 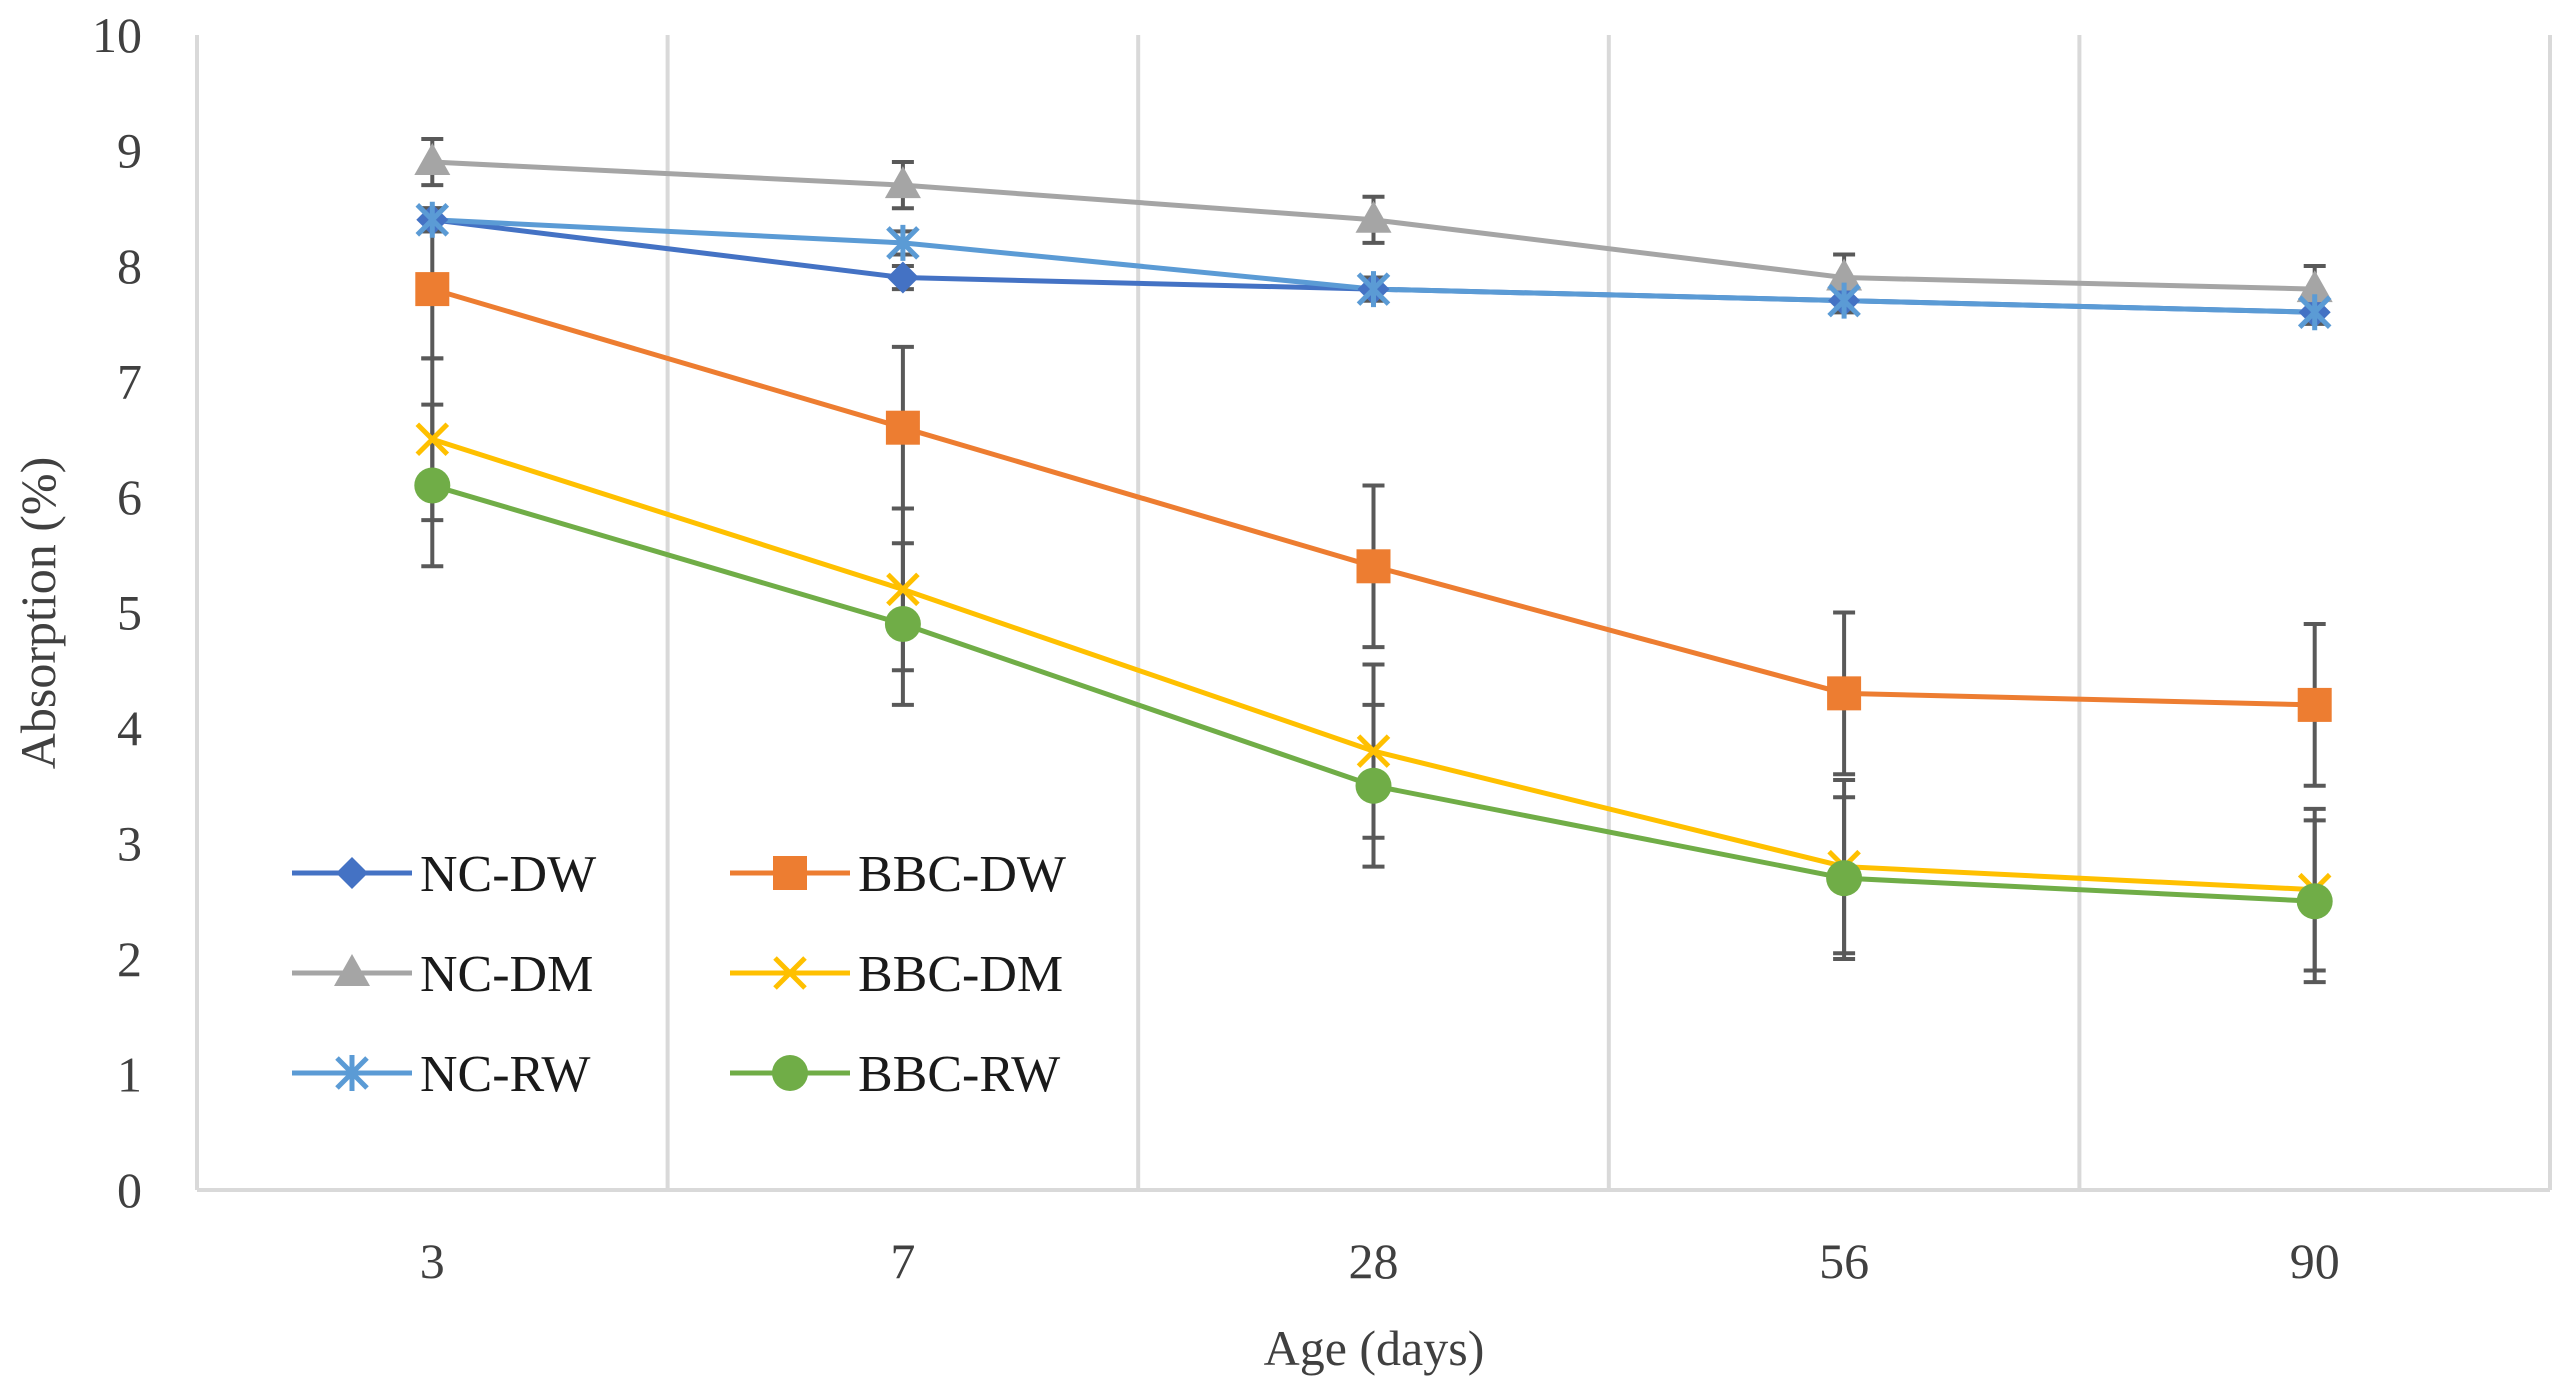 What do you see at coordinates (679, 974) in the screenshot?
I see `legend: NC-DW BBC-DW NC-DM BBC-DM NC-RW BBC-RW` at bounding box center [679, 974].